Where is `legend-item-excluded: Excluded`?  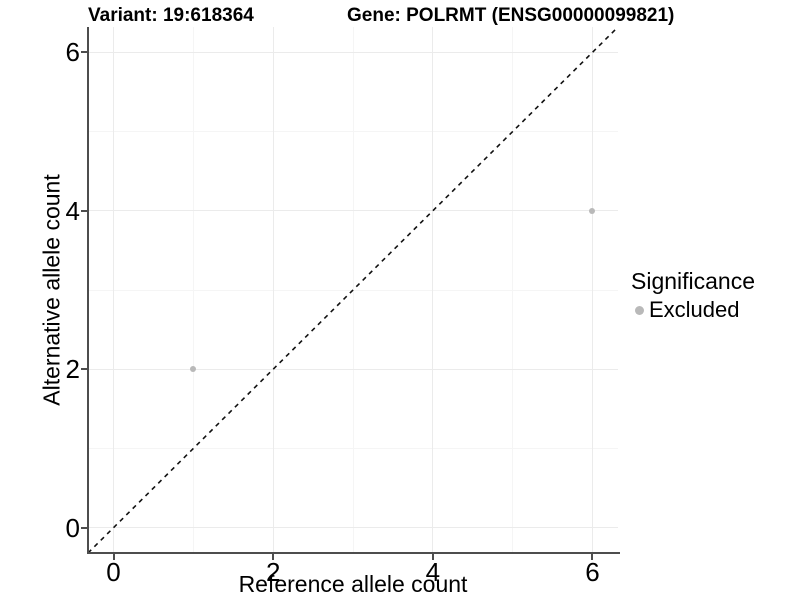 legend-item-excluded: Excluded is located at coordinates (693, 310).